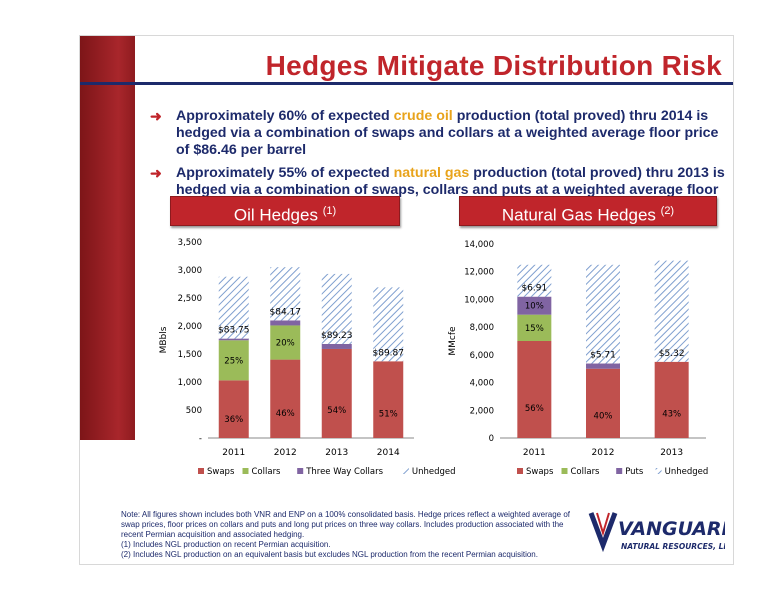 The height and width of the screenshot is (600, 776). Describe the element at coordinates (329, 211) in the screenshot. I see `oil-hedges-note: (1)` at that location.